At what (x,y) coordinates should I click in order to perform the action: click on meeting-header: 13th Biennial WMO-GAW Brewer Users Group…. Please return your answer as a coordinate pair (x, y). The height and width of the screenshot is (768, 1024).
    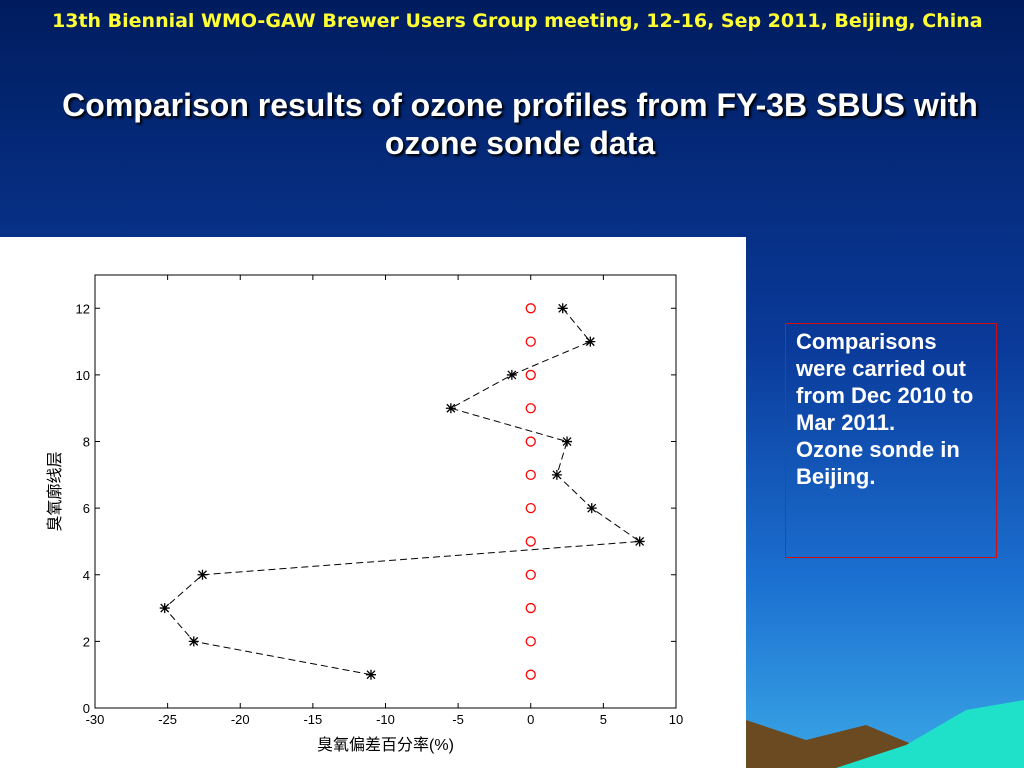
    Looking at the image, I should click on (517, 21).